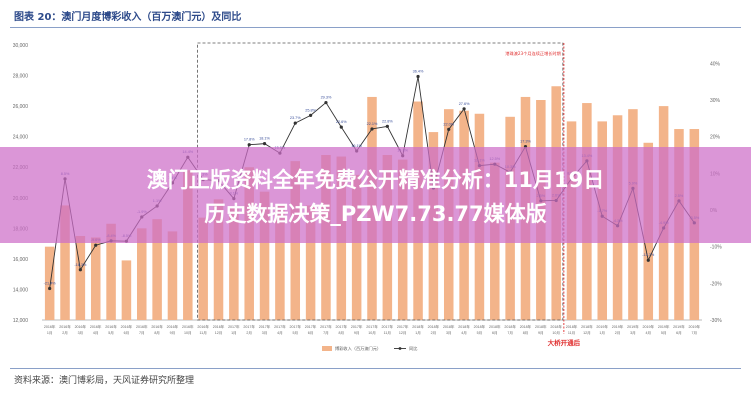  Describe the element at coordinates (372, 124) in the screenshot. I see `yoy-data-label: 22.1%` at that location.